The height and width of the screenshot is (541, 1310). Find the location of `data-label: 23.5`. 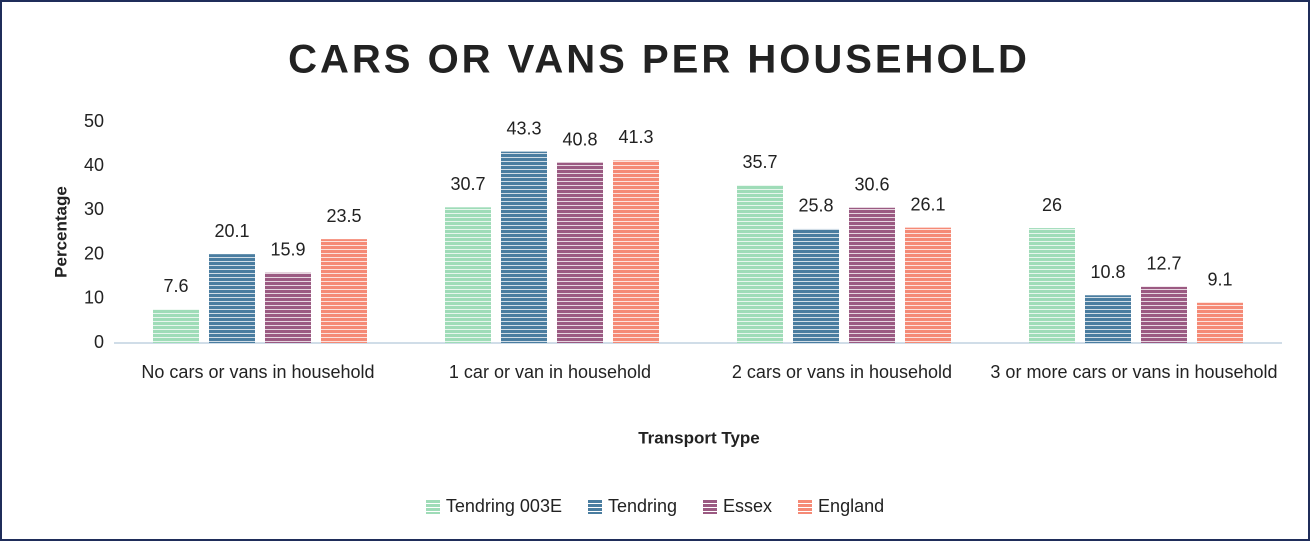

data-label: 23.5 is located at coordinates (343, 216).